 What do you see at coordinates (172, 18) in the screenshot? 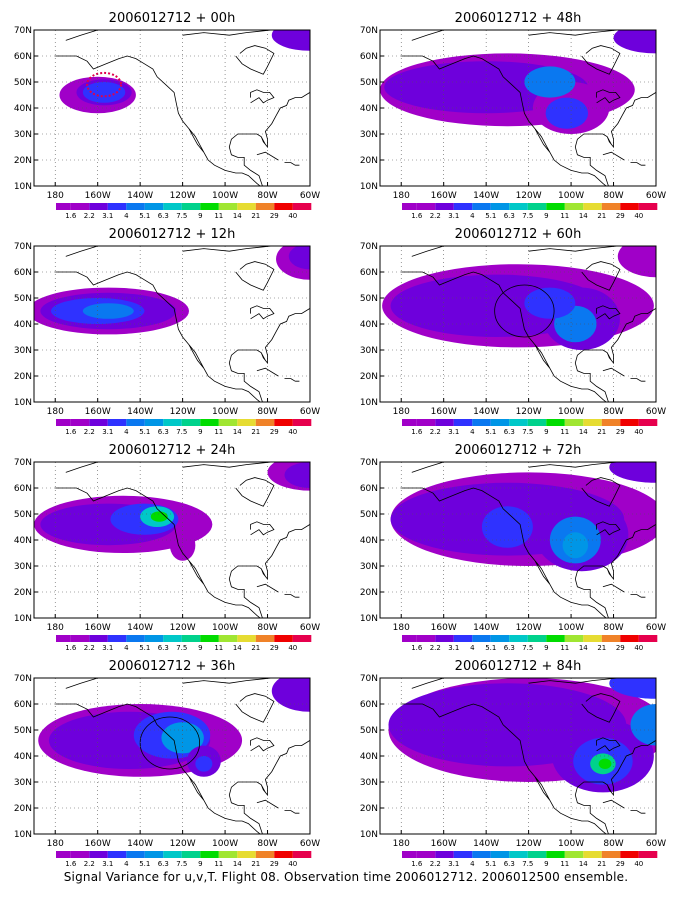
I see `panel-title: 2006012712 + 00h` at bounding box center [172, 18].